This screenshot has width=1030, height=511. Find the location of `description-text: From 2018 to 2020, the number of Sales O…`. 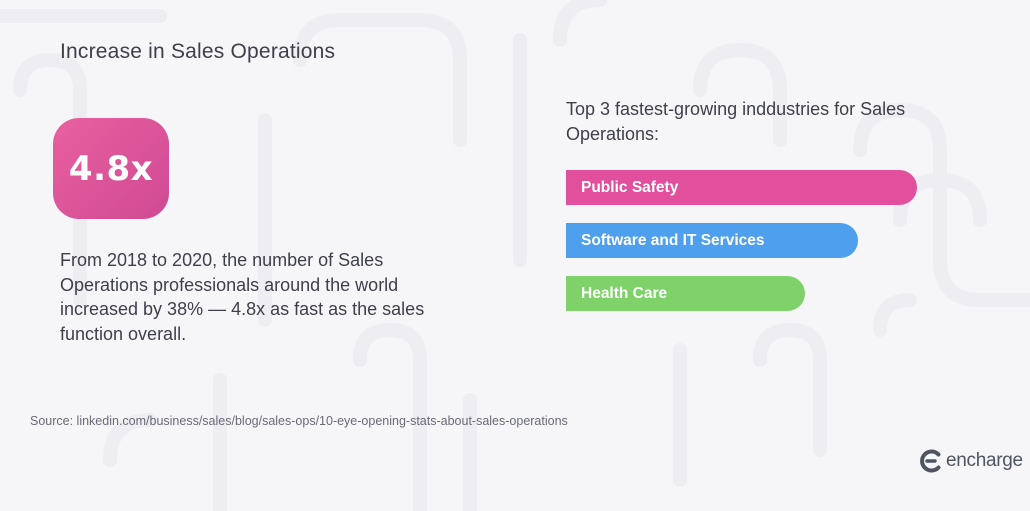

description-text: From 2018 to 2020, the number of Sales O… is located at coordinates (242, 297).